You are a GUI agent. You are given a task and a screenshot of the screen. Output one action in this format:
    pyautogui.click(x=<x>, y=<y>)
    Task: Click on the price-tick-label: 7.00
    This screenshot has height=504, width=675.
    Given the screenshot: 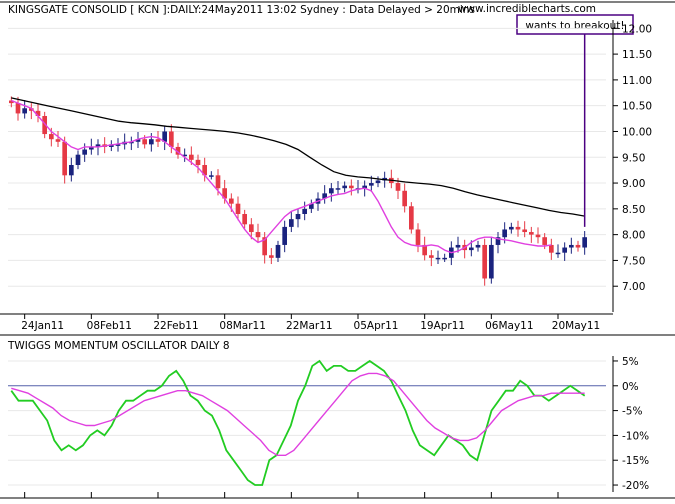 What is the action you would take?
    pyautogui.click(x=633, y=287)
    